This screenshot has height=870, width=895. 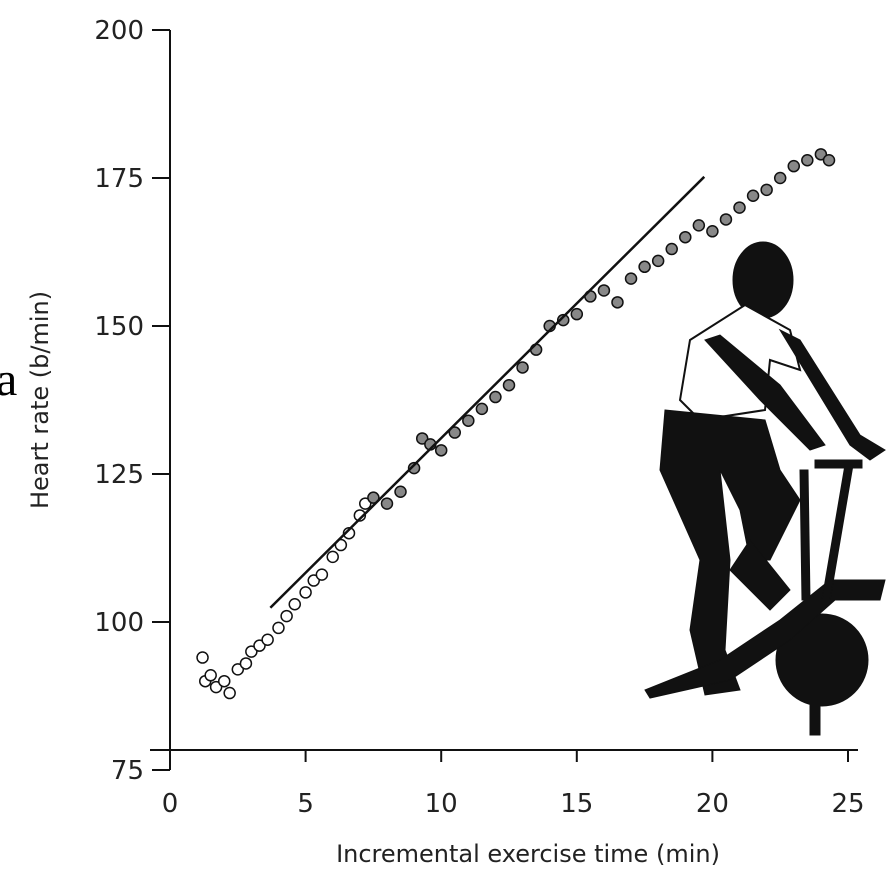 What do you see at coordinates (441, 804) in the screenshot?
I see `x-tick-label: 10` at bounding box center [441, 804].